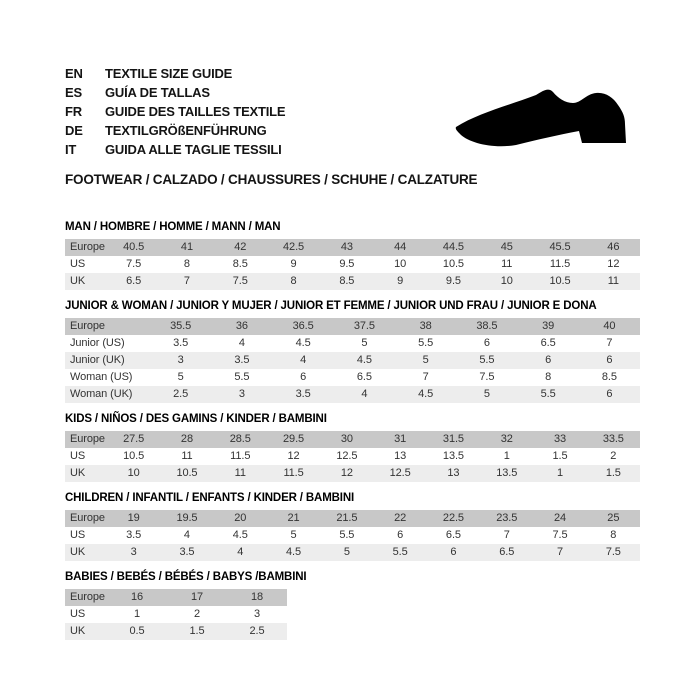  I want to click on language-code: DE, so click(74, 130).